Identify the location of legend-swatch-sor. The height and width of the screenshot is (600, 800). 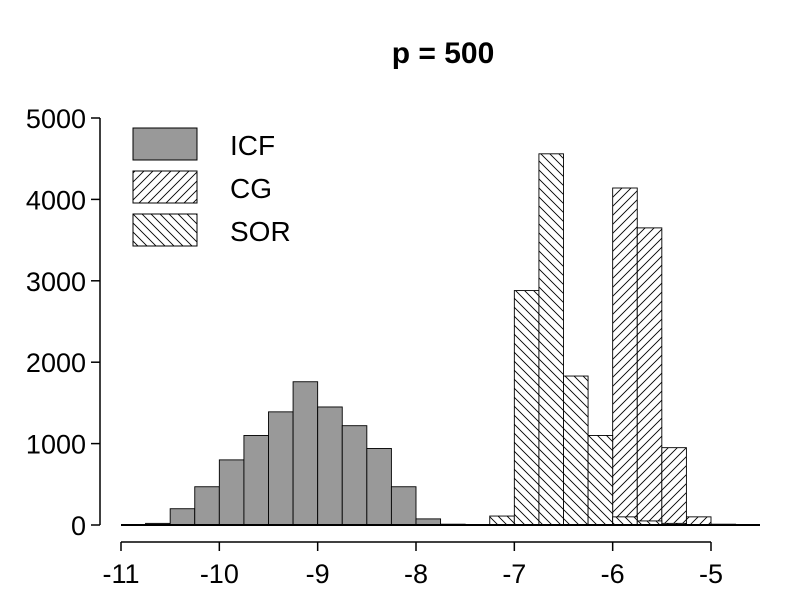
(165, 230).